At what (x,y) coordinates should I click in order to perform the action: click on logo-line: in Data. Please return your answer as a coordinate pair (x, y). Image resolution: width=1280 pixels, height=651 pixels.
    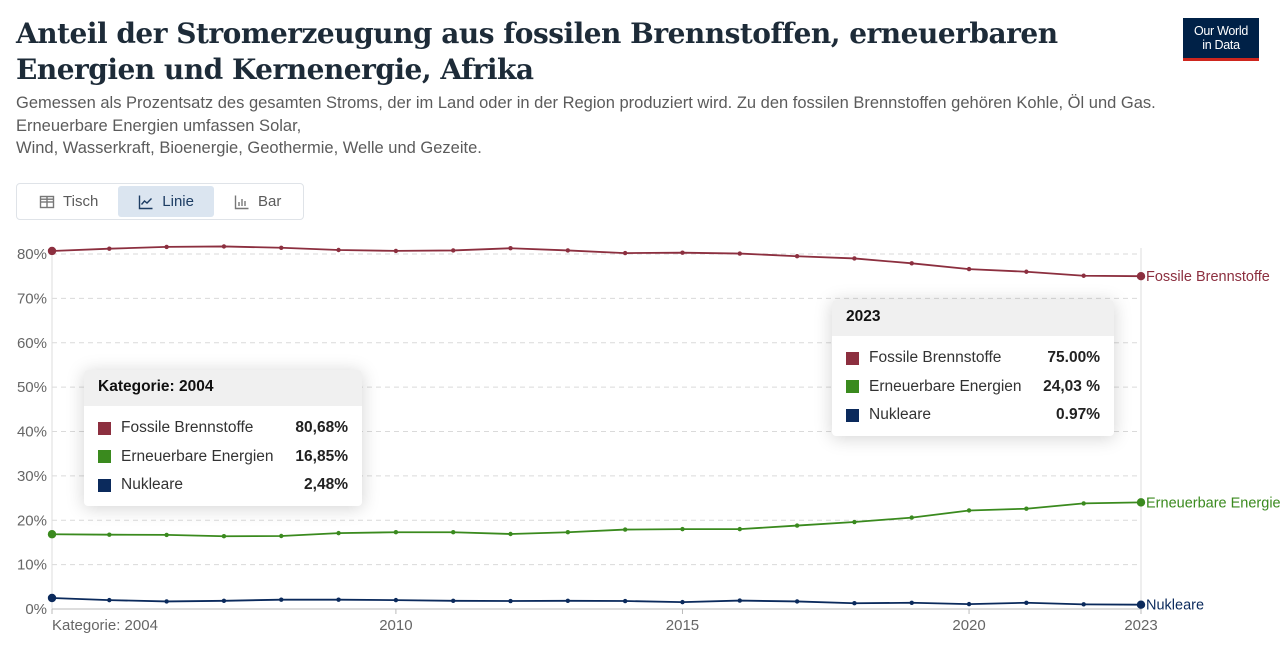
    Looking at the image, I should click on (1221, 45).